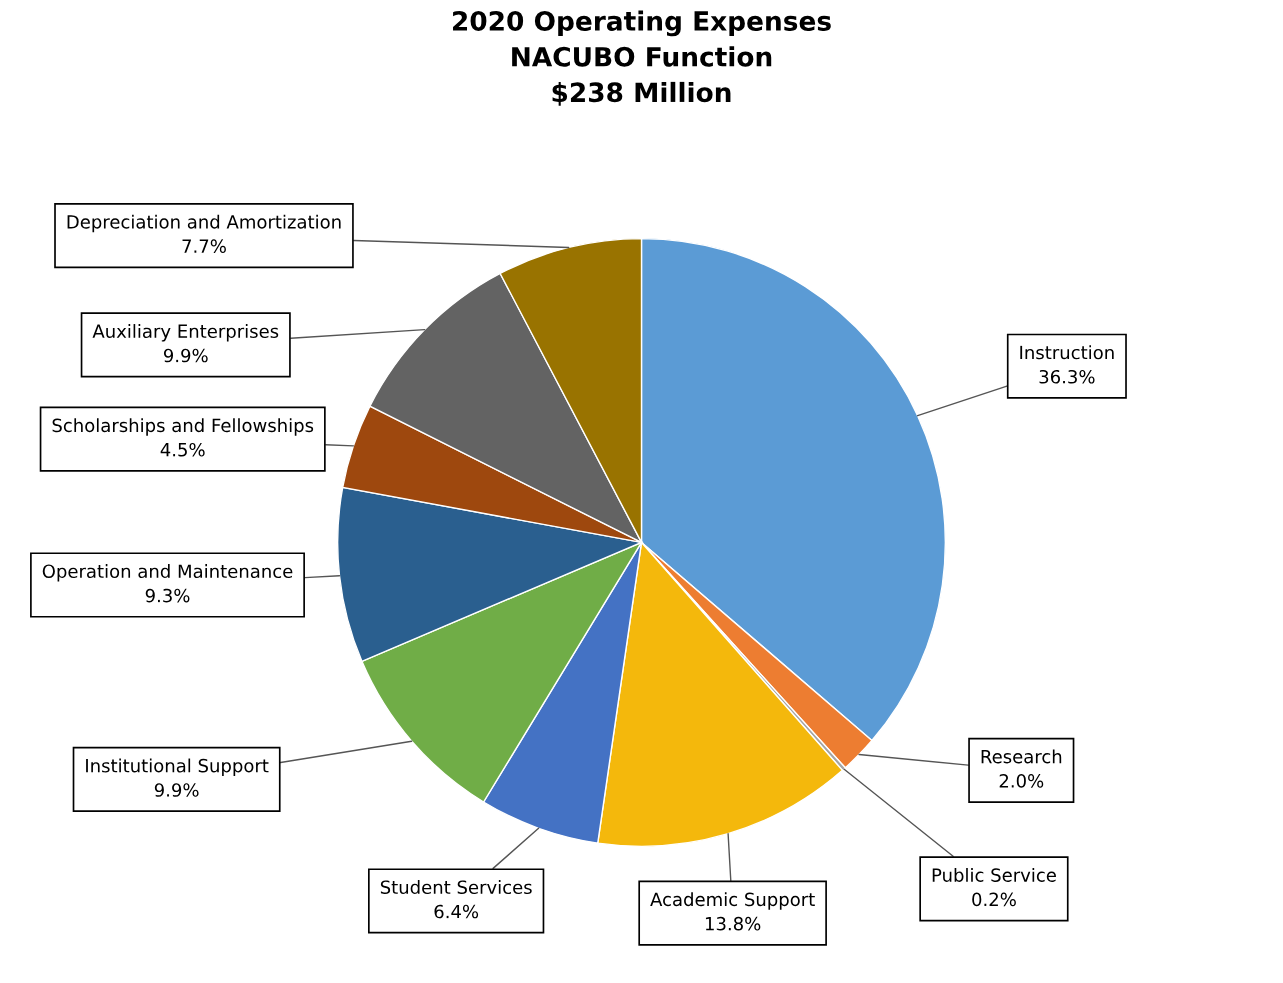 The height and width of the screenshot is (983, 1283). What do you see at coordinates (183, 427) in the screenshot?
I see `slice-label: Scholarships and Fellowships` at bounding box center [183, 427].